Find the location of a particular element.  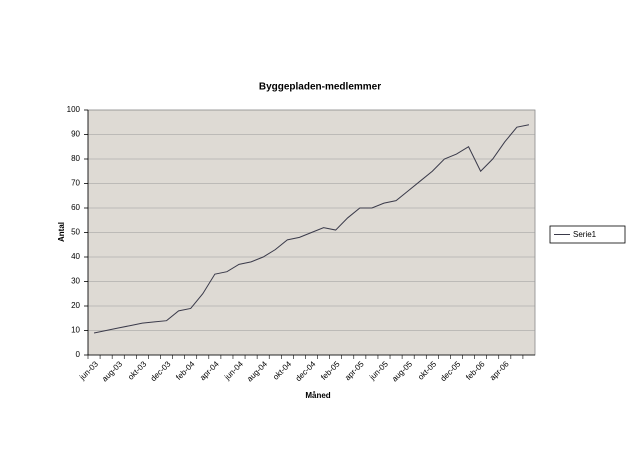

y-tick-label: 50 is located at coordinates (75, 232).